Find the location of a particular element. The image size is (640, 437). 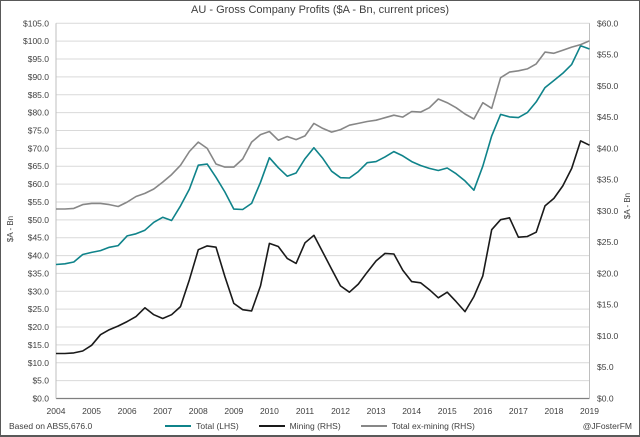

left-axis-tick-label: $70.0 is located at coordinates (39, 148).